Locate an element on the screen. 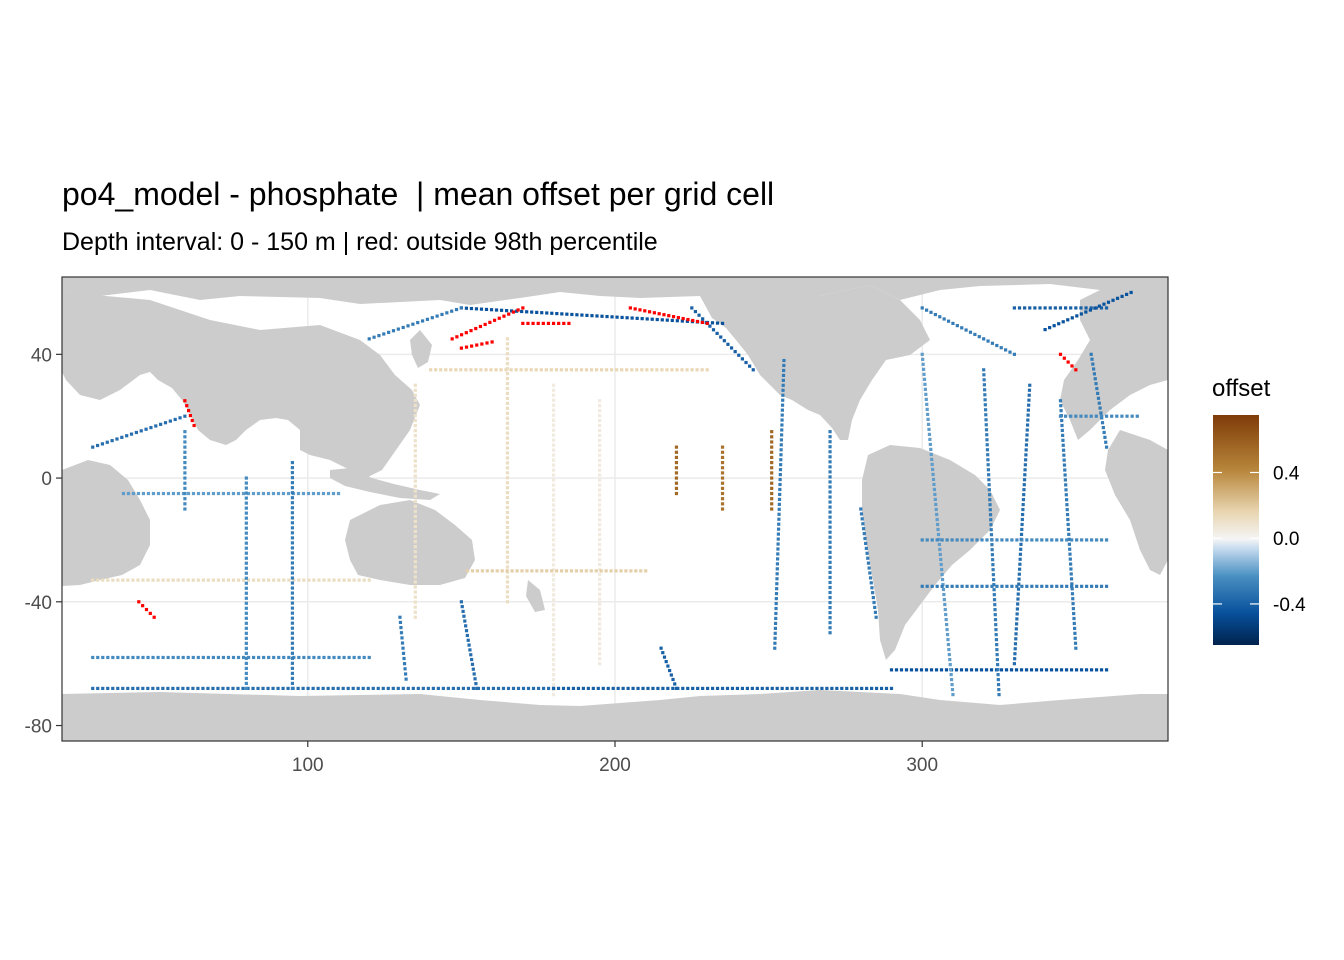 This screenshot has height=960, width=1344. x-tick-label: 200 is located at coordinates (615, 765).